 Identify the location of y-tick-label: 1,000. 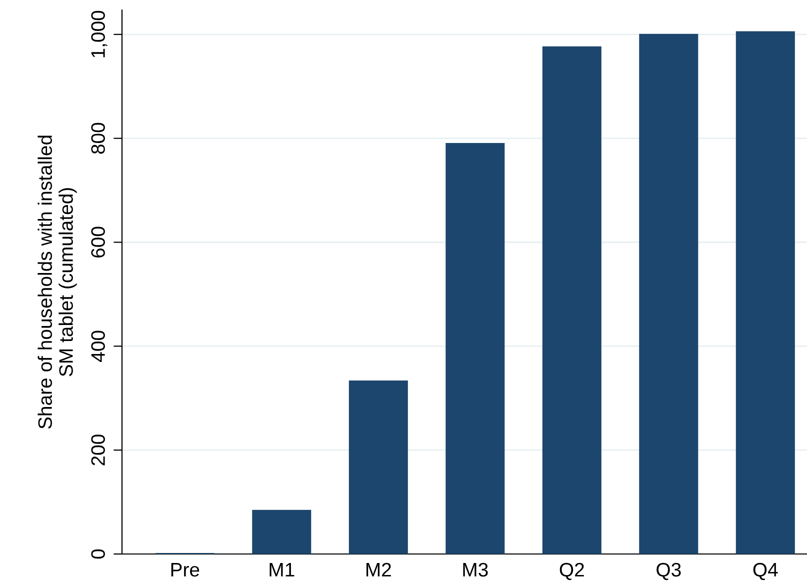
(99, 34).